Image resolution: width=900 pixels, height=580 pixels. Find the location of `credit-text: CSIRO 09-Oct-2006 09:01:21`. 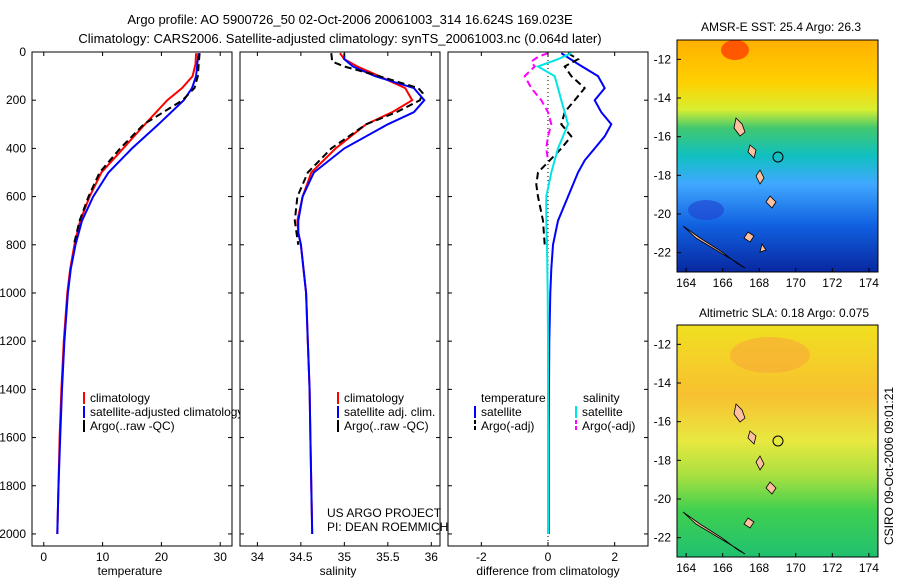

credit-text: CSIRO 09-Oct-2006 09:01:21 is located at coordinates (889, 466).